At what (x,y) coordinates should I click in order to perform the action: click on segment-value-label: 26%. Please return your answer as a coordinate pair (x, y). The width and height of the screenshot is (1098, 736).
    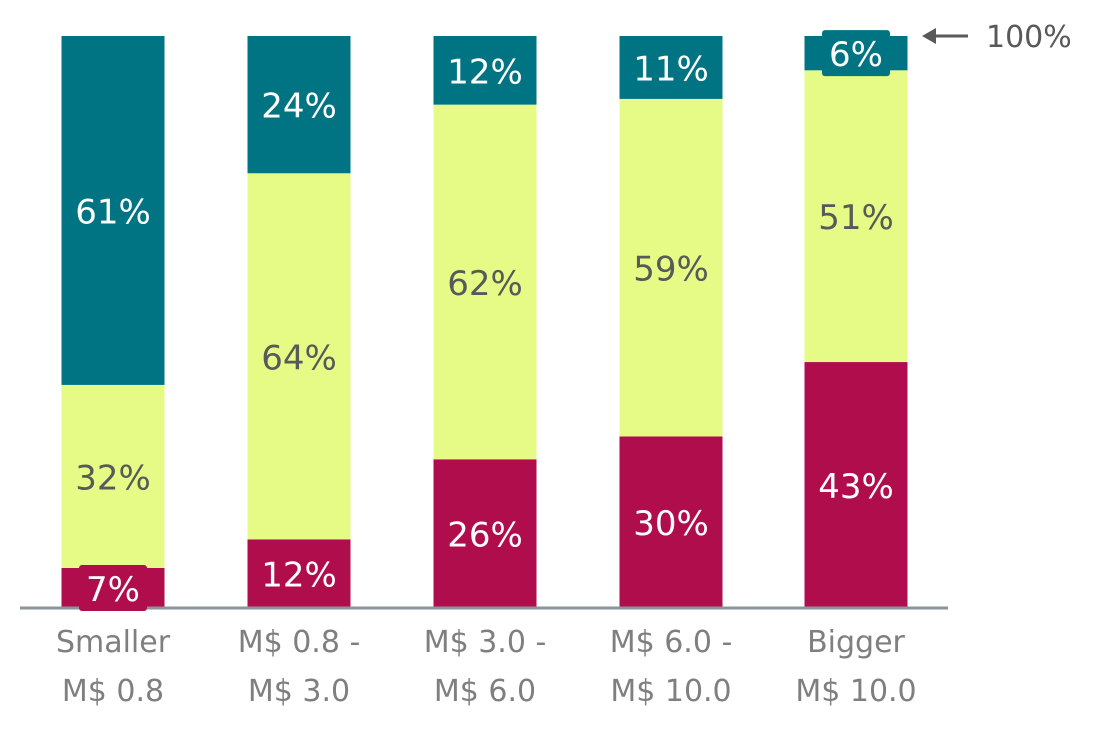
    Looking at the image, I should click on (485, 536).